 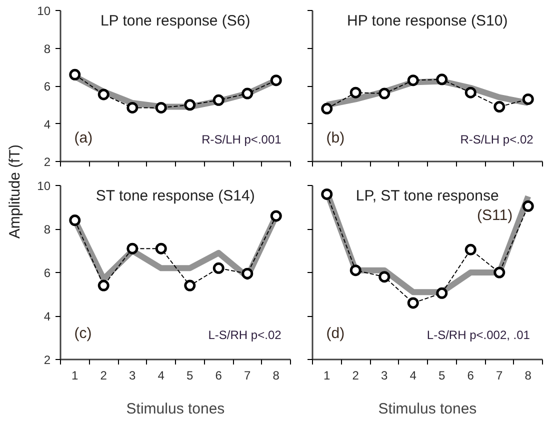 What do you see at coordinates (175, 21) in the screenshot?
I see `chart-title: LP tone response (S6)` at bounding box center [175, 21].